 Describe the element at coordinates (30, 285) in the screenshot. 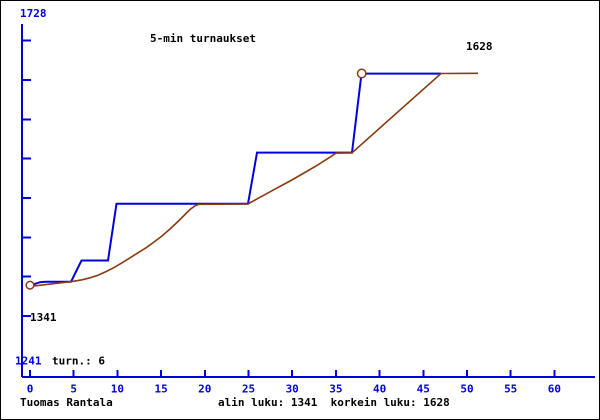

I see `start-point-marker` at that location.